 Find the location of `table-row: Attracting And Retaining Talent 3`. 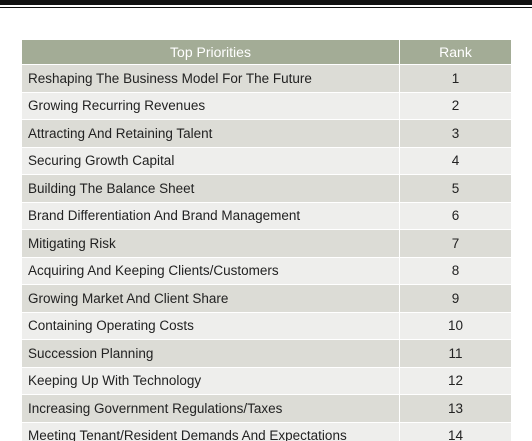

table-row: Attracting And Retaining Talent 3 is located at coordinates (266, 134).